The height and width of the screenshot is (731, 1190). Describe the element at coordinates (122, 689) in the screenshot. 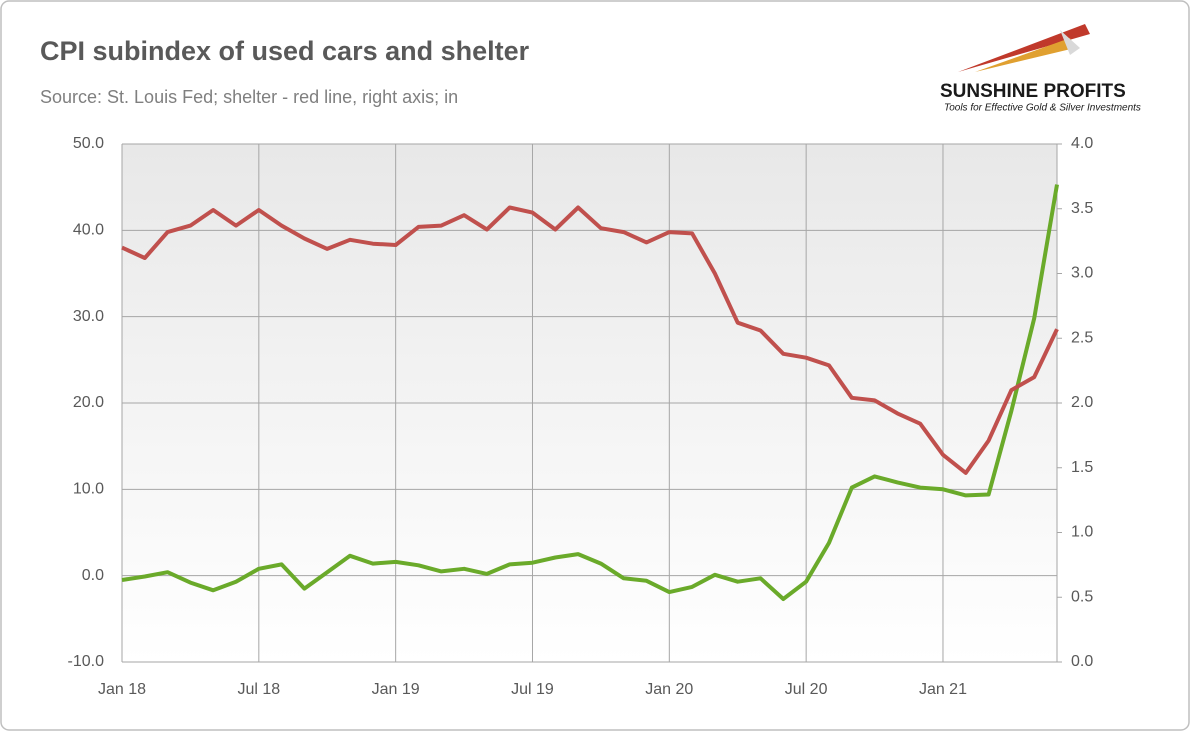

I see `x-tick-label: Jan 18` at that location.